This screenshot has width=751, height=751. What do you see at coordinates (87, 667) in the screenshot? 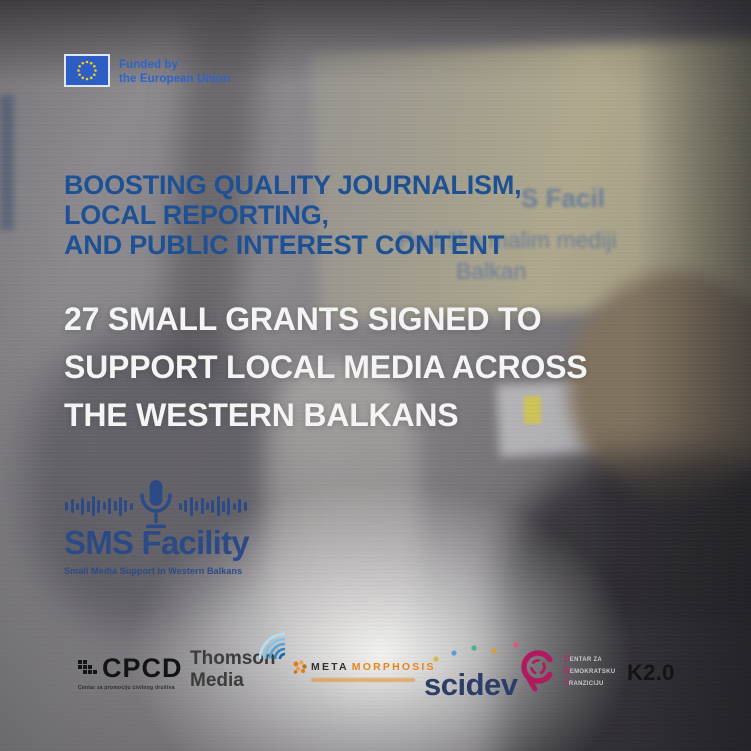
I see `cpcd-grid-icon` at bounding box center [87, 667].